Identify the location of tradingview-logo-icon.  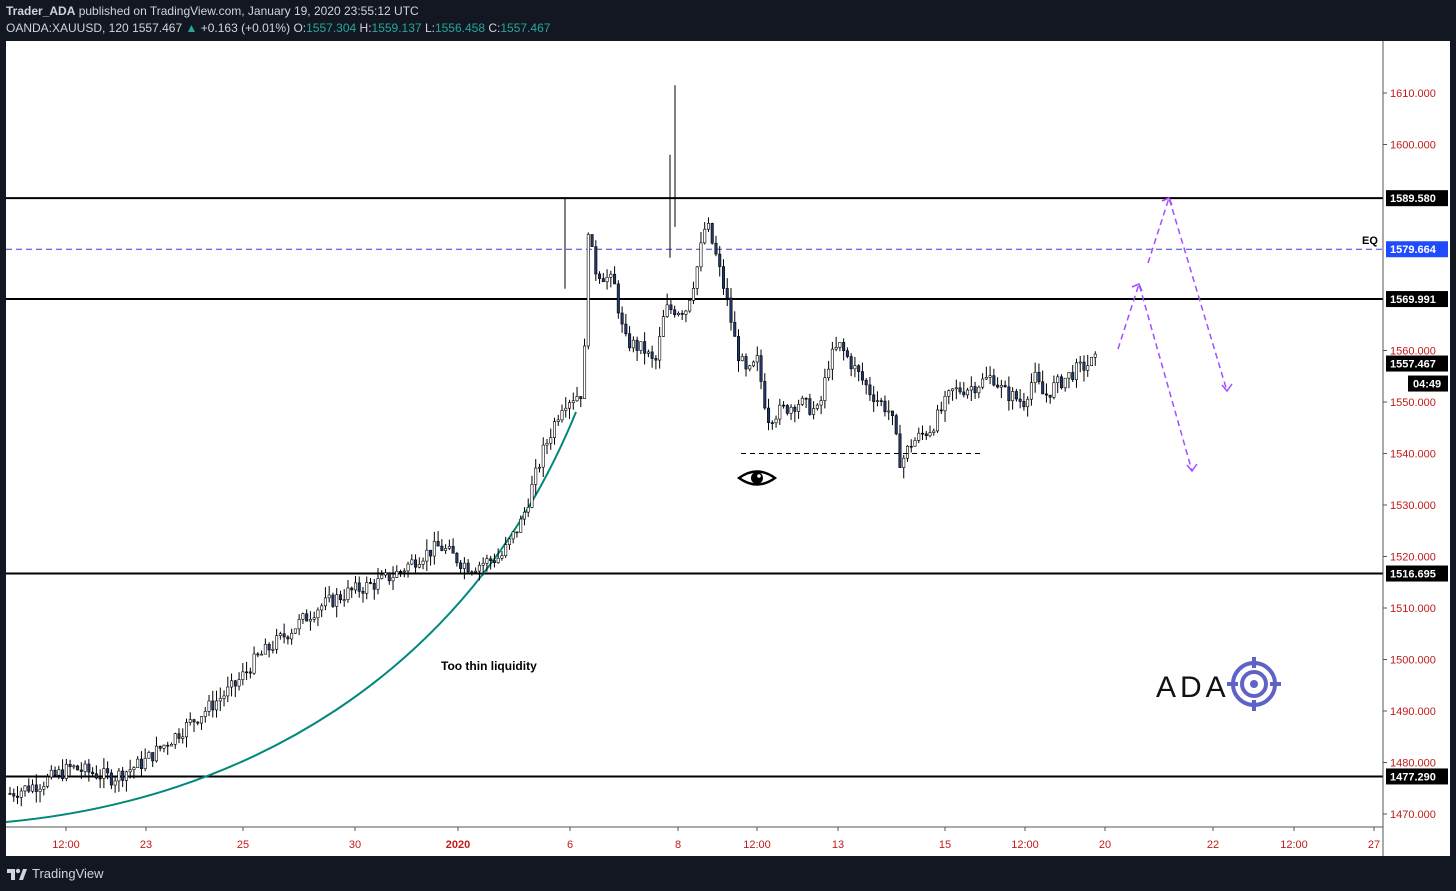
(17, 873).